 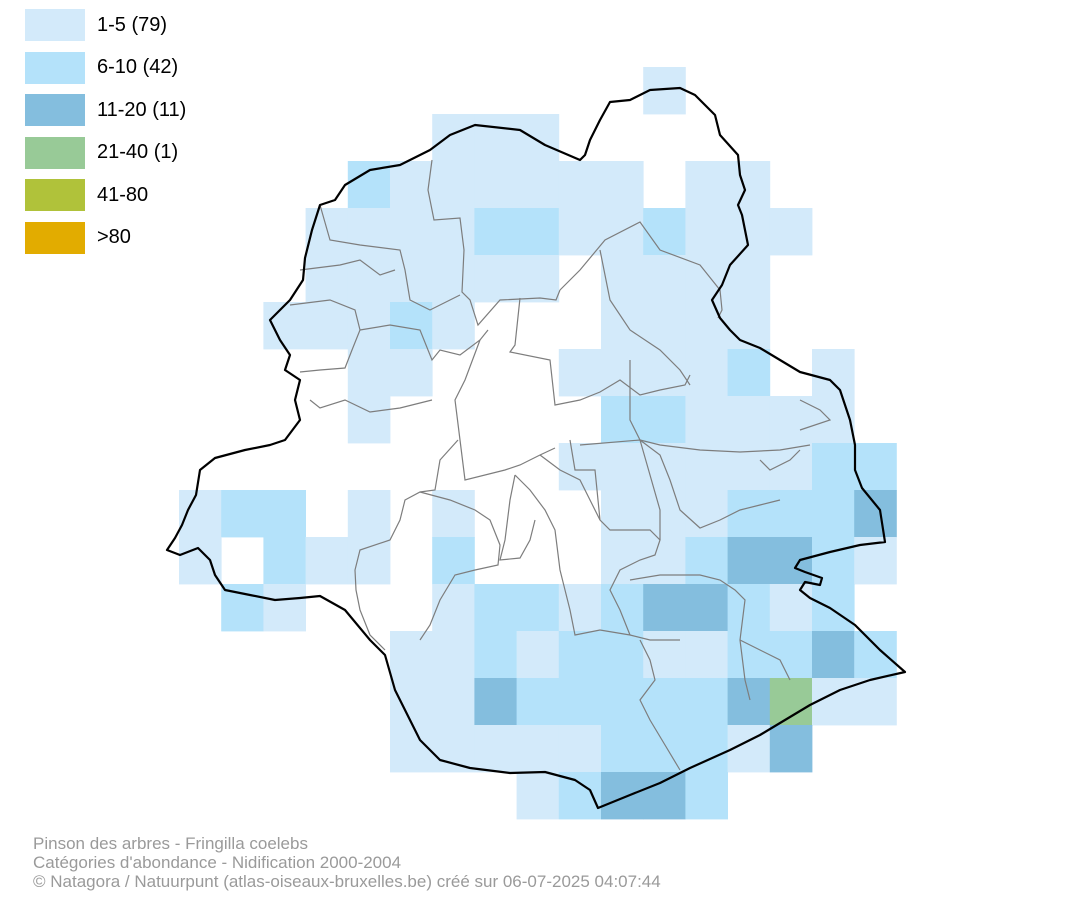 I want to click on legend-label: 41-80, so click(x=123, y=194).